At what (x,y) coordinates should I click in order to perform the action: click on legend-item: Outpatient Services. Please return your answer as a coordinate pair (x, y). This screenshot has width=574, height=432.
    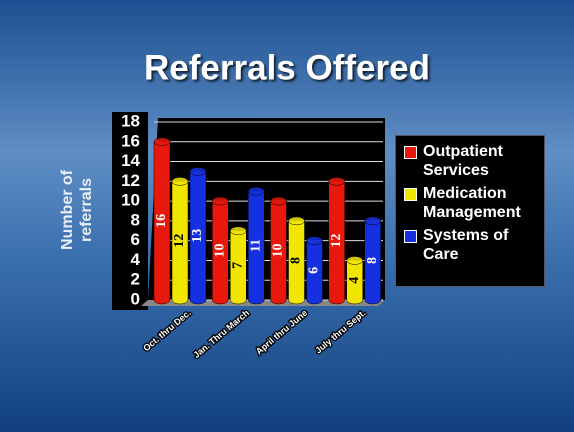
    Looking at the image, I should click on (470, 161).